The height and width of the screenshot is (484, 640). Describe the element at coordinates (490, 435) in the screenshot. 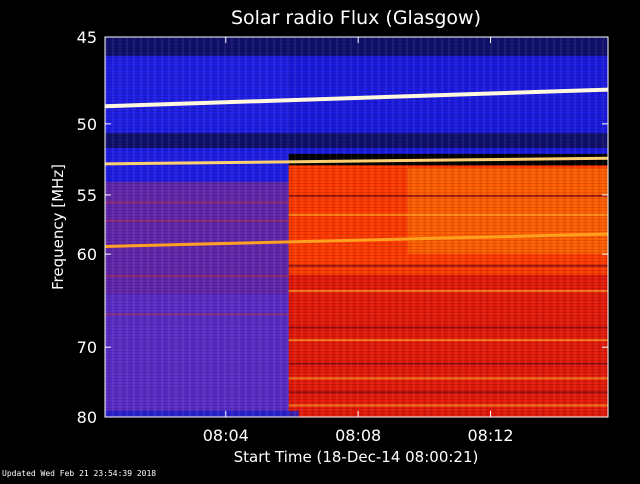

I see `x-tick-label: 08:12` at that location.